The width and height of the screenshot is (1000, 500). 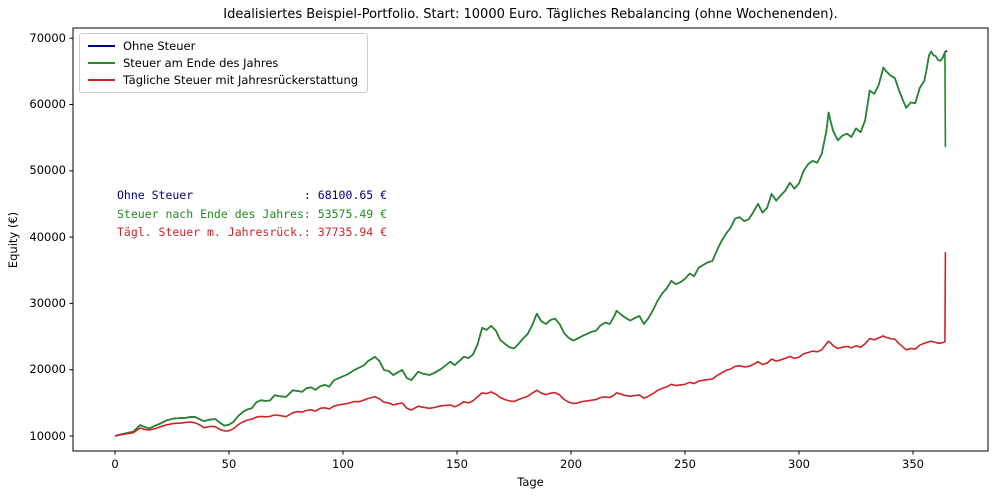 I want to click on legend-item-steuer-ende-jahres: Steuer am Ende des Jahres, so click(x=223, y=63).